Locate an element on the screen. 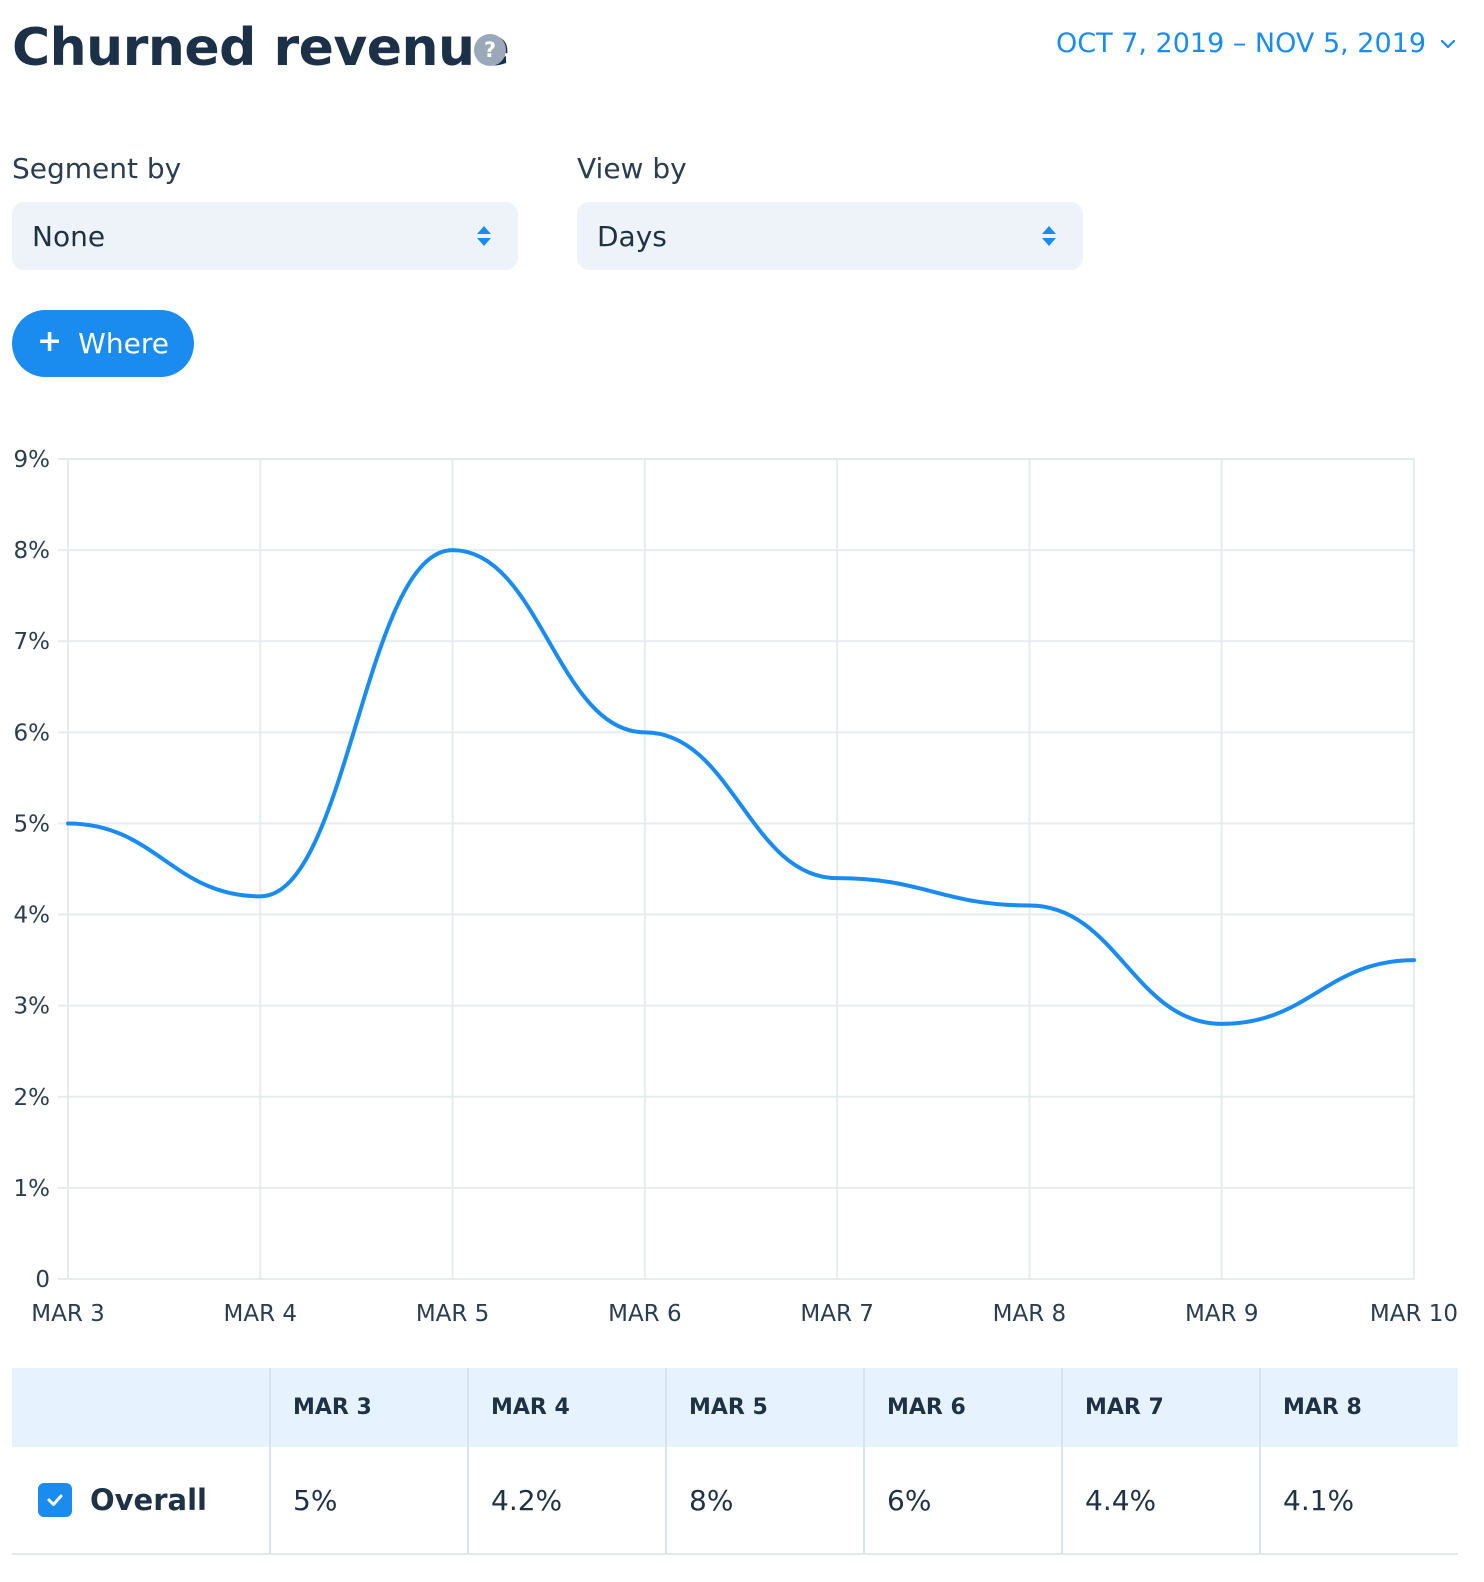 The width and height of the screenshot is (1484, 1582). y-tick-label: 6% is located at coordinates (32, 733).